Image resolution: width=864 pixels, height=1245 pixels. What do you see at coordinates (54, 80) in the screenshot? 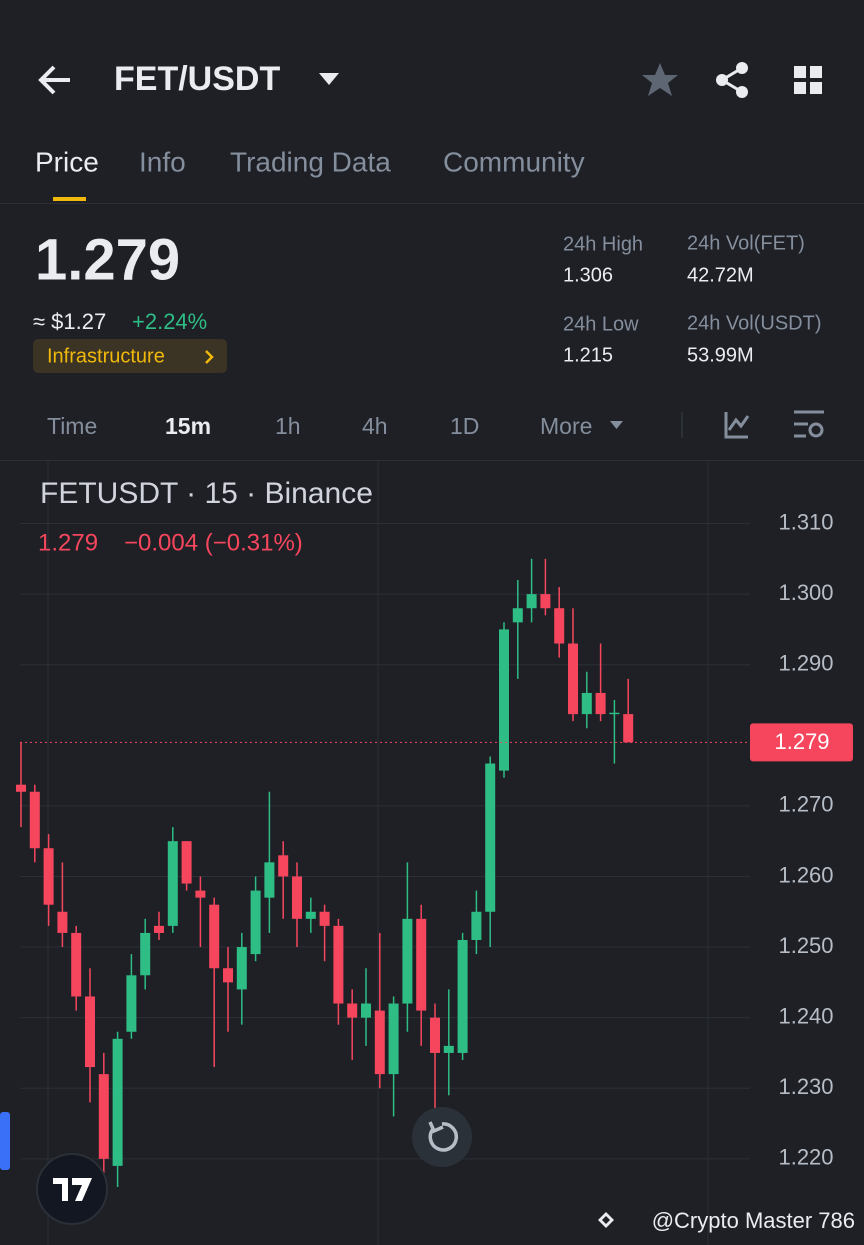
I see `back-button` at bounding box center [54, 80].